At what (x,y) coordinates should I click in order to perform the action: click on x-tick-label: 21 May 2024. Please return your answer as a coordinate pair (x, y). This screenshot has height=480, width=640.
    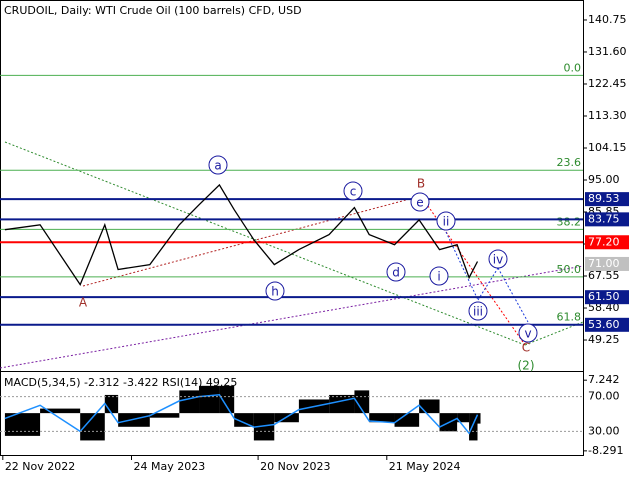
    Looking at the image, I should click on (425, 466).